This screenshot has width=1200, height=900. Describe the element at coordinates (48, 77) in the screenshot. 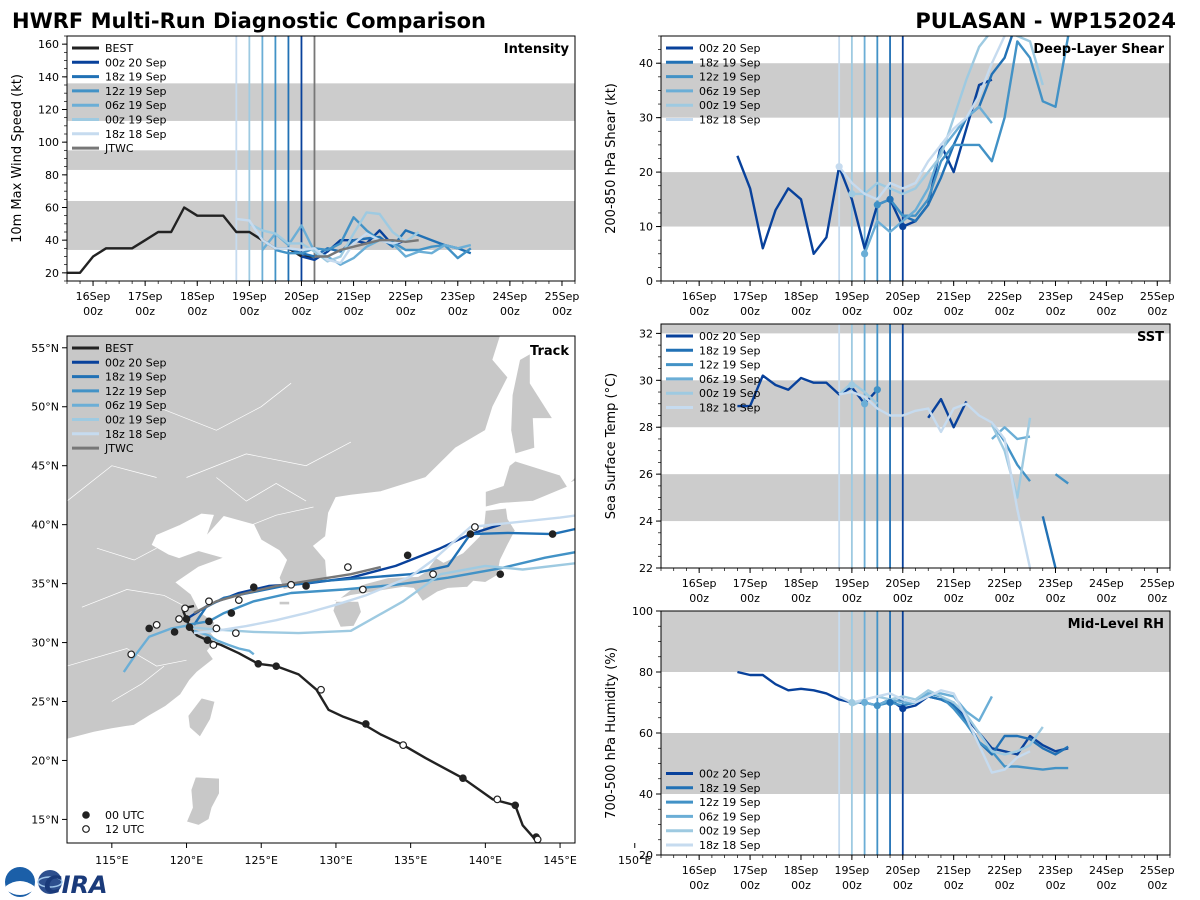

I see `intensity-ytick-label: 140` at that location.